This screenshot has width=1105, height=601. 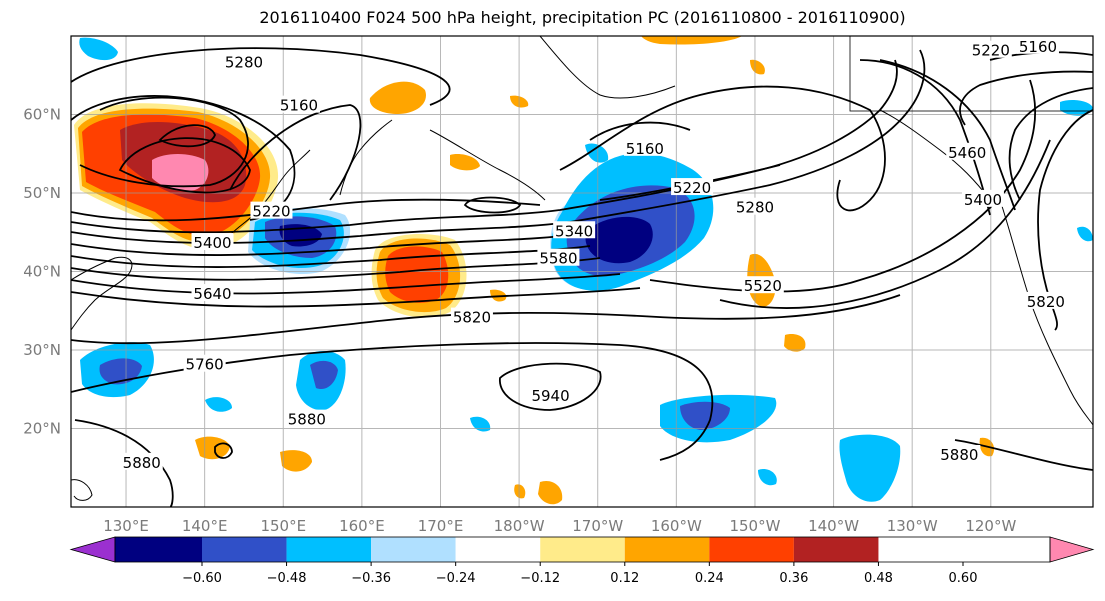 I want to click on x-tick-label: 140°W, so click(x=833, y=526).